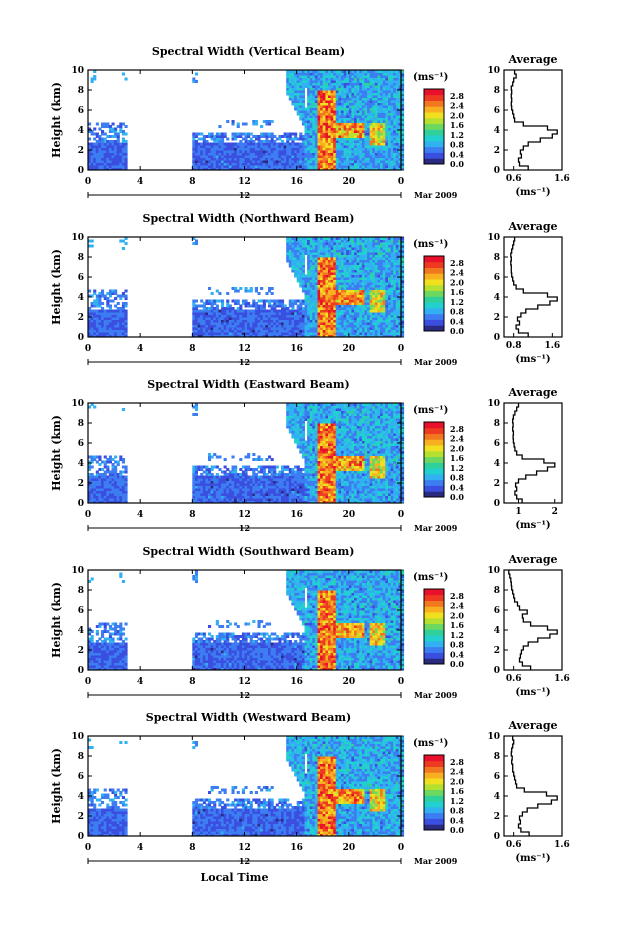 The height and width of the screenshot is (929, 623). What do you see at coordinates (401, 182) in the screenshot?
I see `x-tick-label: 0` at bounding box center [401, 182].